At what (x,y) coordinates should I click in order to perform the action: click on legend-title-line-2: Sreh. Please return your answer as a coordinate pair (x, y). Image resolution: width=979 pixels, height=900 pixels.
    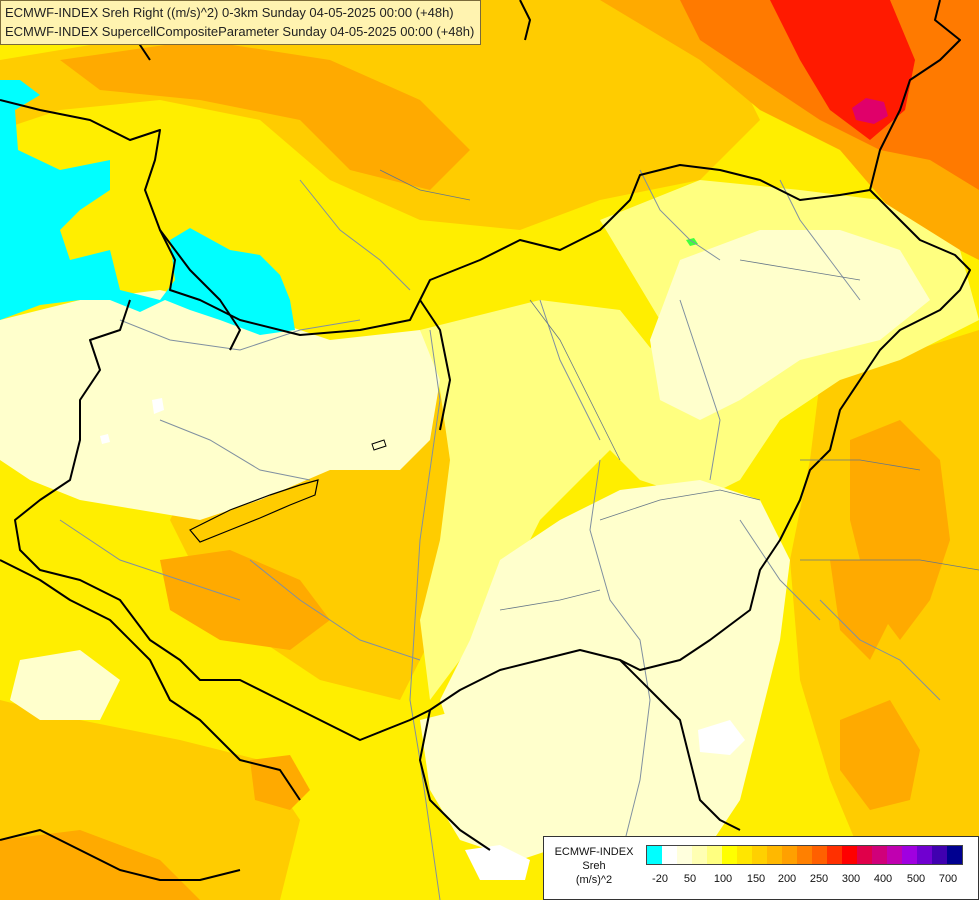
    Looking at the image, I should click on (594, 866).